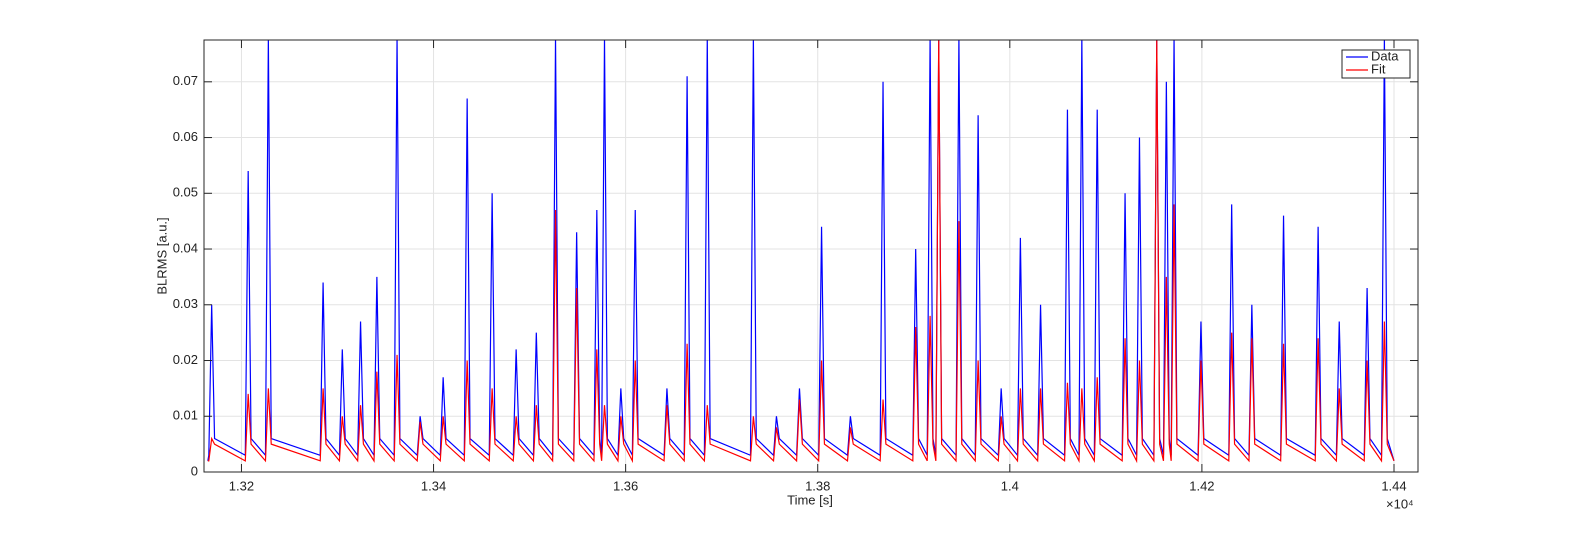  I want to click on x-tick-label: 1.42, so click(1201, 485).